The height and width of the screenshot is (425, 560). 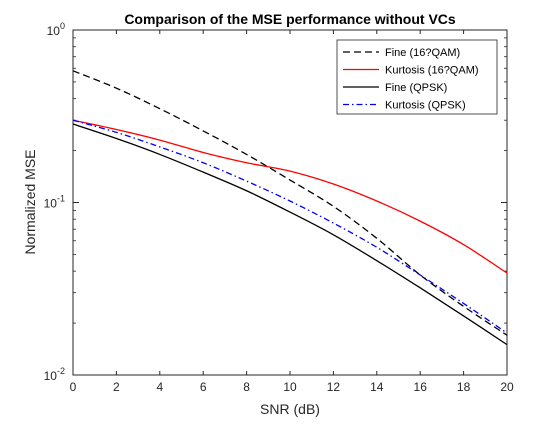 What do you see at coordinates (73, 387) in the screenshot?
I see `x-tick-label: 0` at bounding box center [73, 387].